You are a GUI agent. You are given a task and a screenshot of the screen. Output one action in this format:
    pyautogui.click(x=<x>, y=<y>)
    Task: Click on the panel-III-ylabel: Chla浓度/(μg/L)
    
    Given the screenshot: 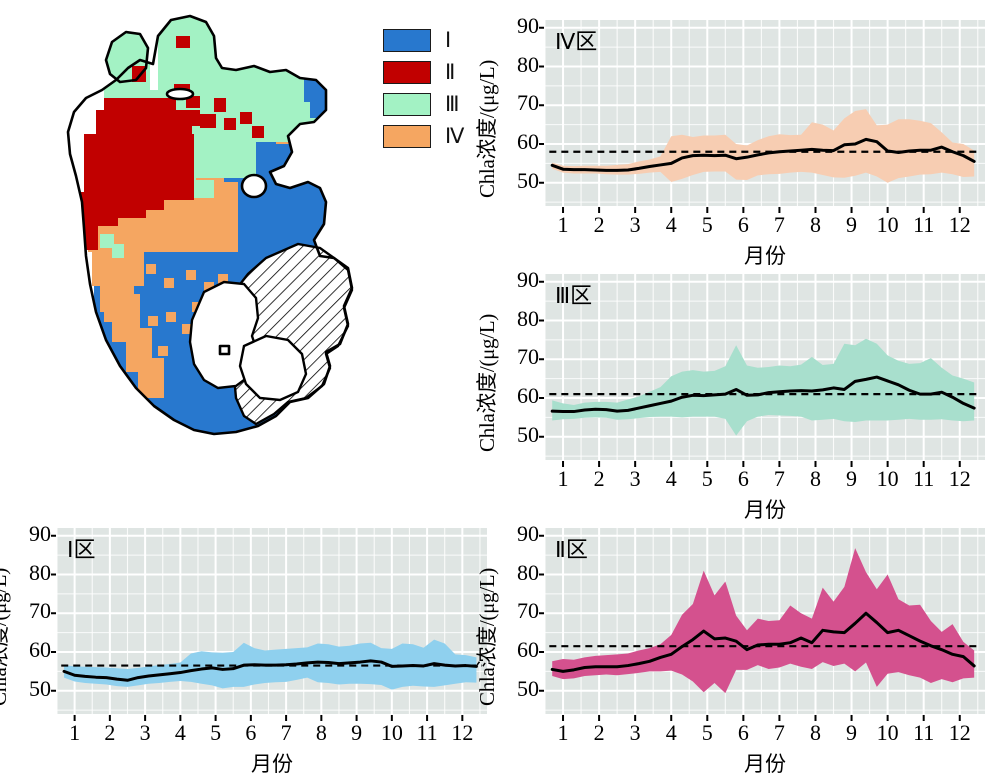 What is the action you would take?
    pyautogui.click(x=487, y=382)
    